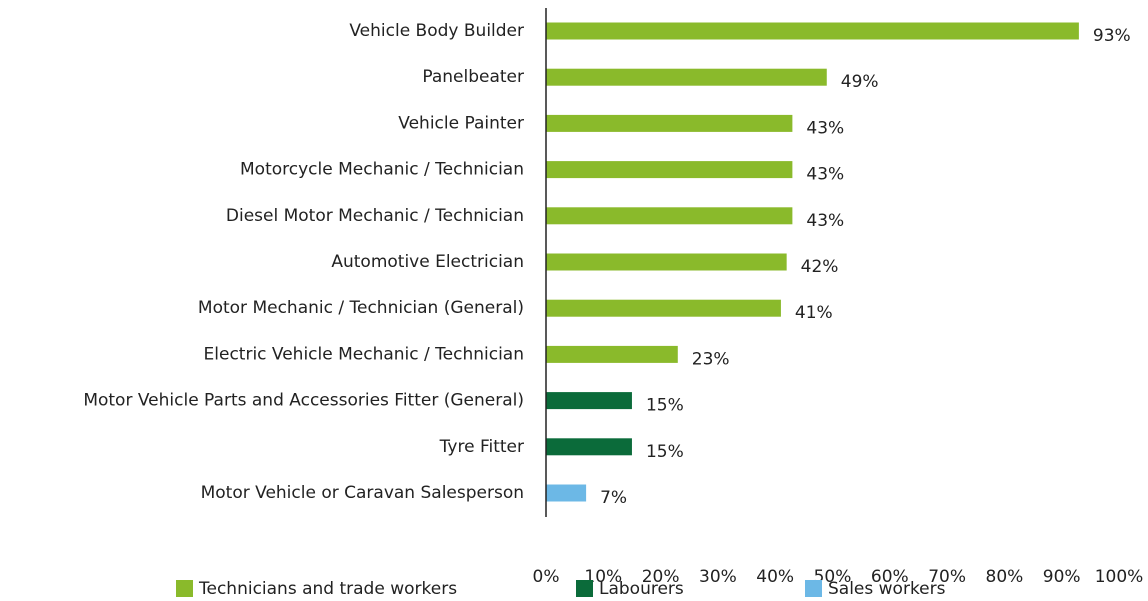  What do you see at coordinates (473, 77) in the screenshot?
I see `category-label: Panelbeater` at bounding box center [473, 77].